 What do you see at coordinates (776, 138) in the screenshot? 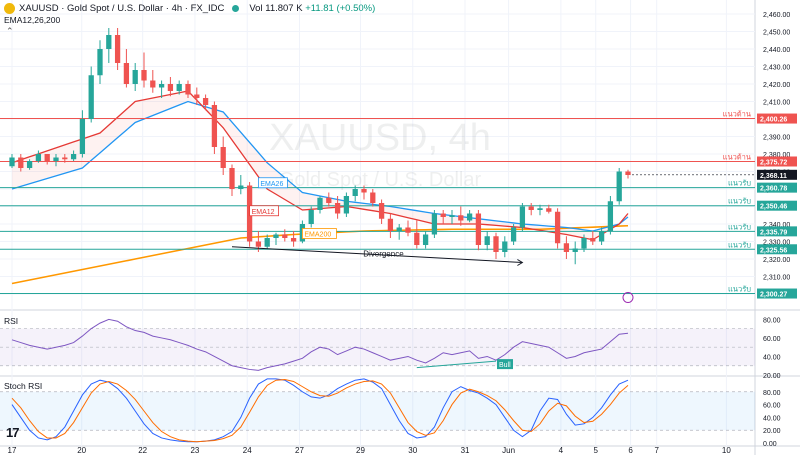
I see `y-tick-label: 2,390.00` at bounding box center [776, 138].